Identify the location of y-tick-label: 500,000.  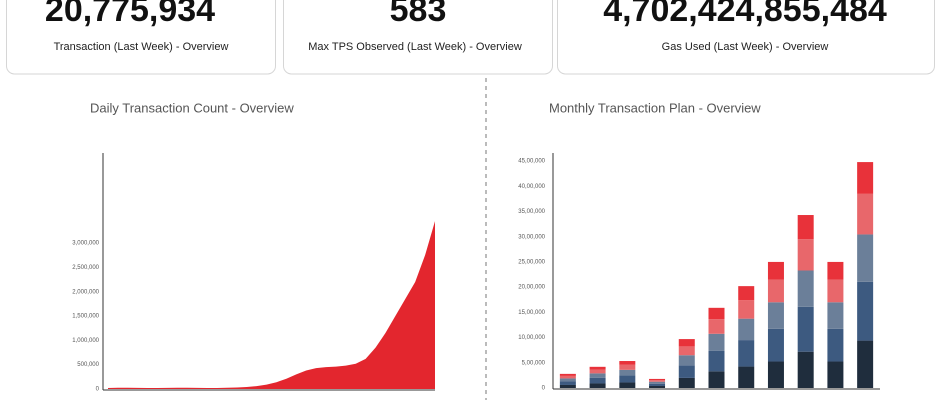
(88, 365).